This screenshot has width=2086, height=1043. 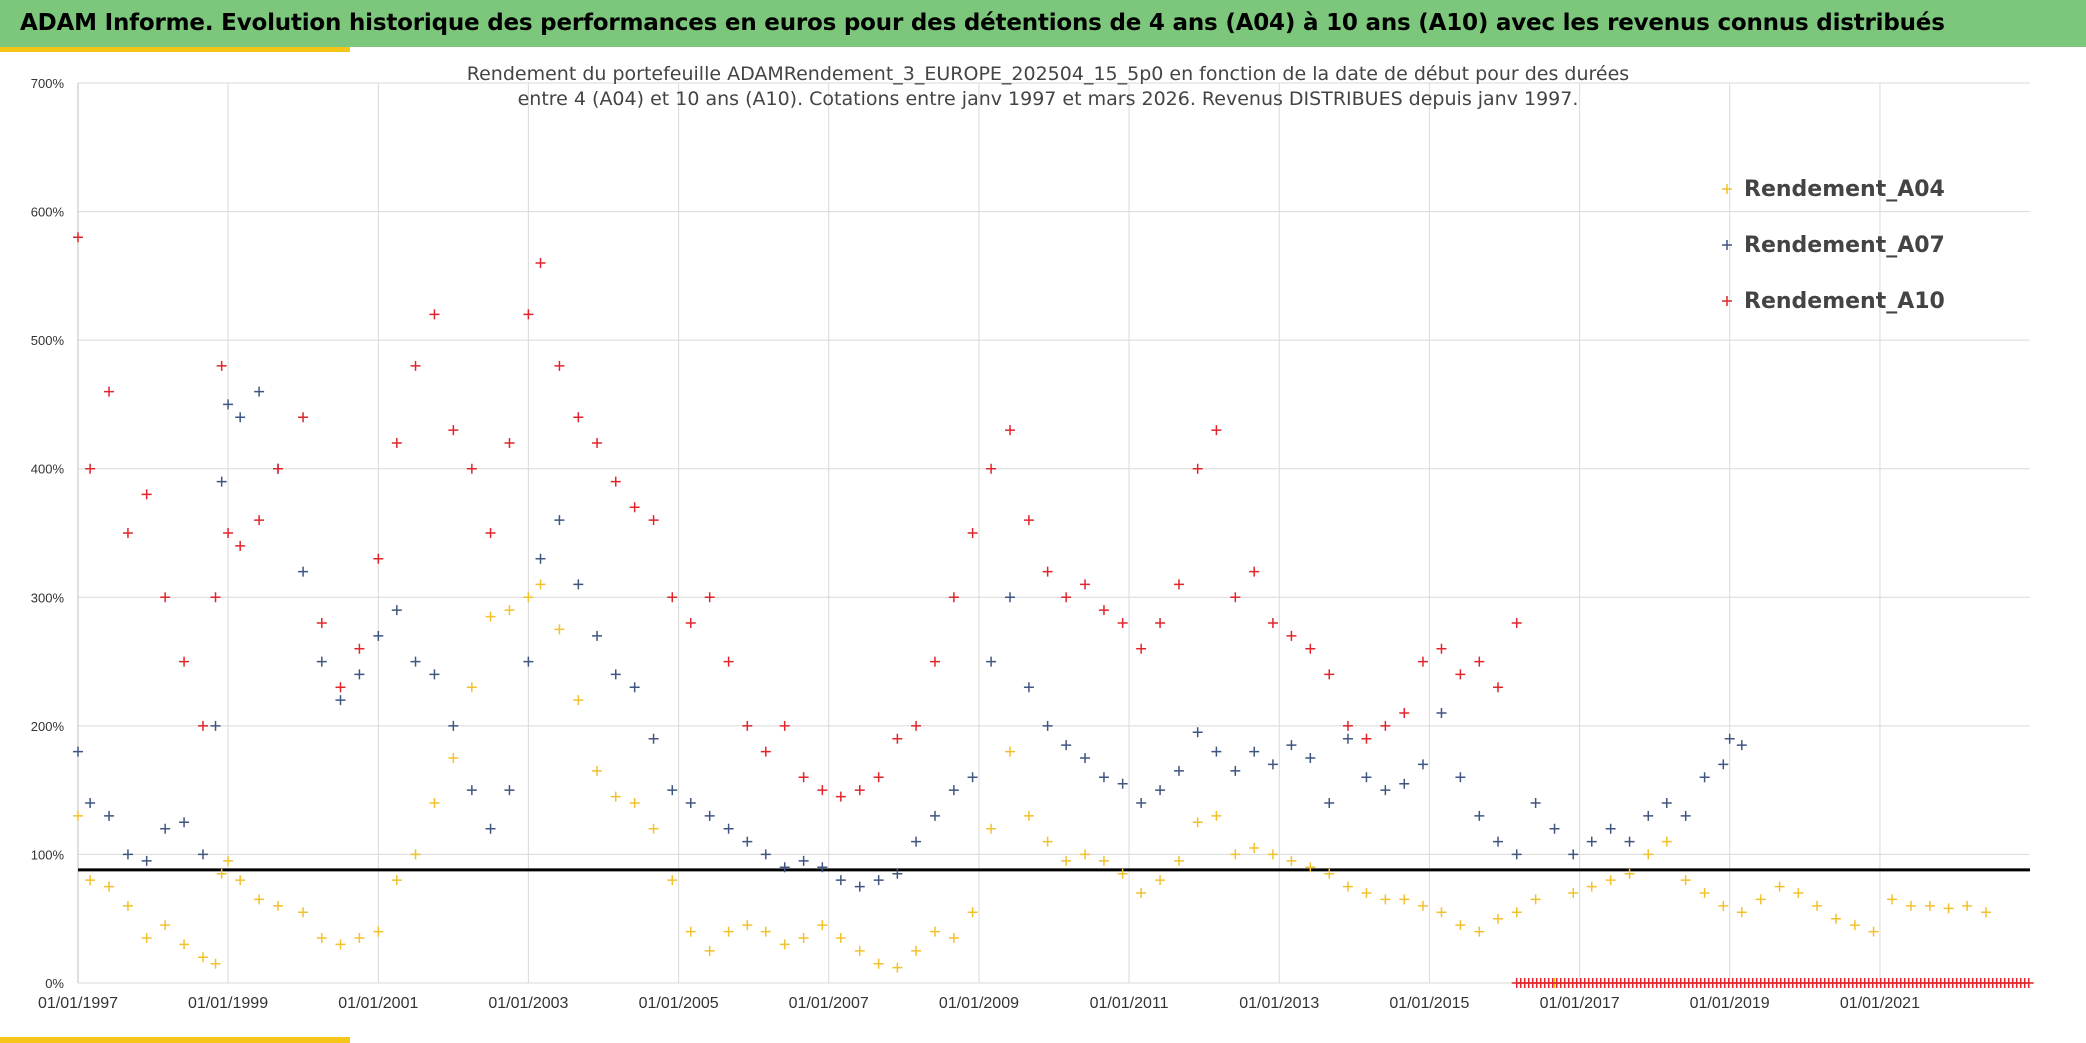 What do you see at coordinates (1772, 983) in the screenshot?
I see `series-band-Rendement_A10 (0%)` at bounding box center [1772, 983].